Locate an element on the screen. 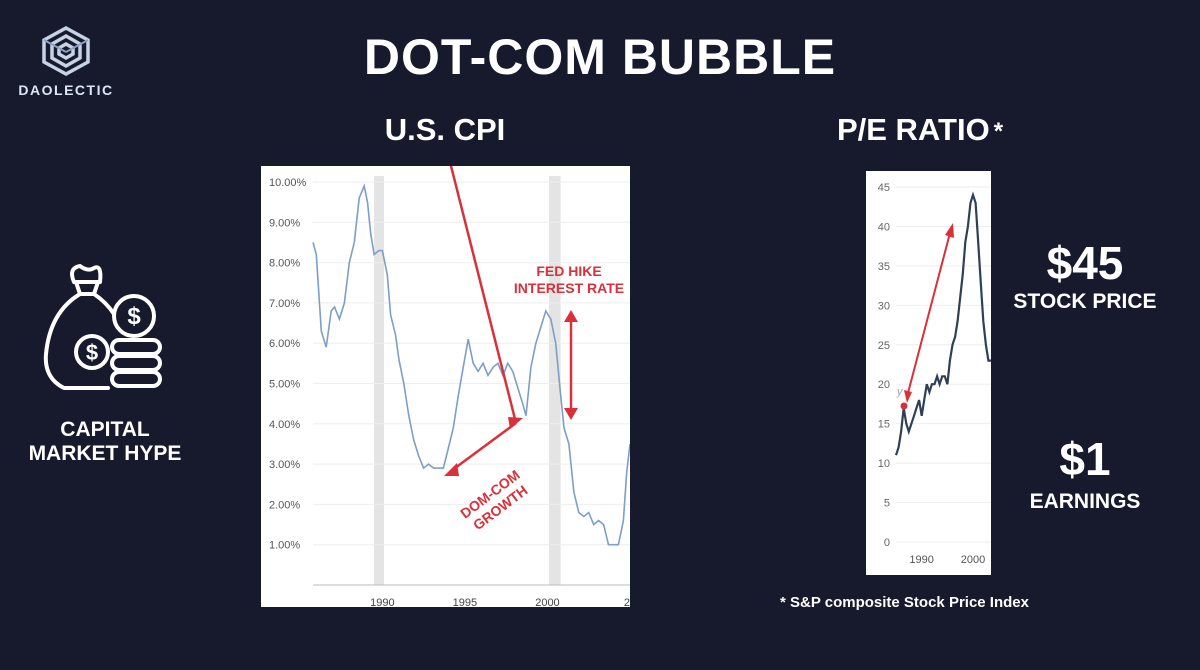 Image resolution: width=1200 pixels, height=670 pixels. cpi-x-tick-label: 2000 is located at coordinates (547, 602).